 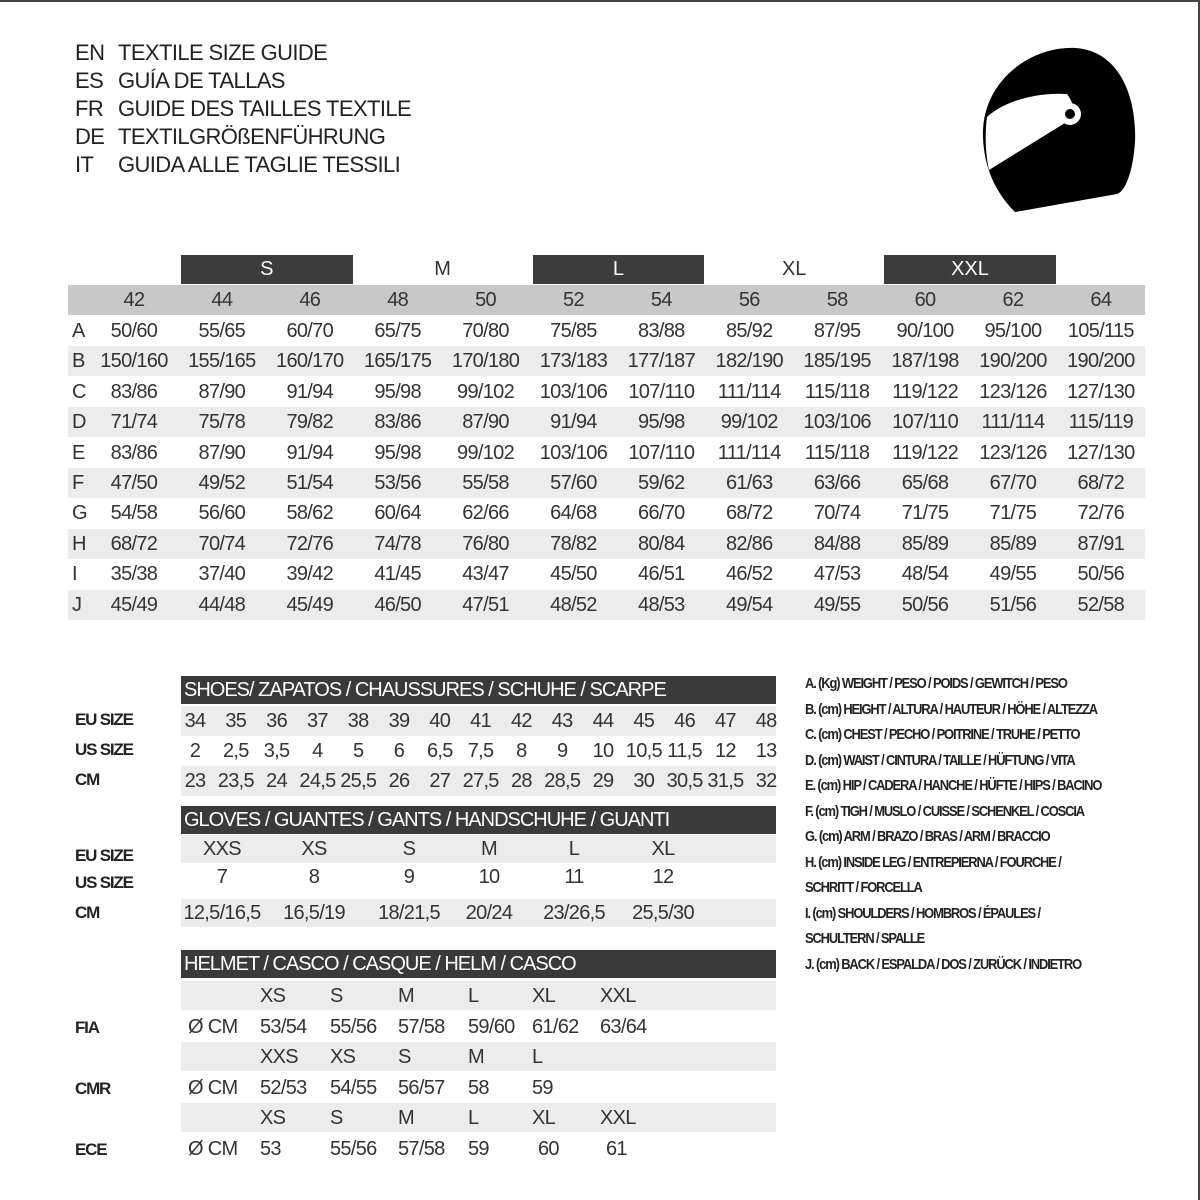 I want to click on table-cell: 62/66, so click(x=485, y=513).